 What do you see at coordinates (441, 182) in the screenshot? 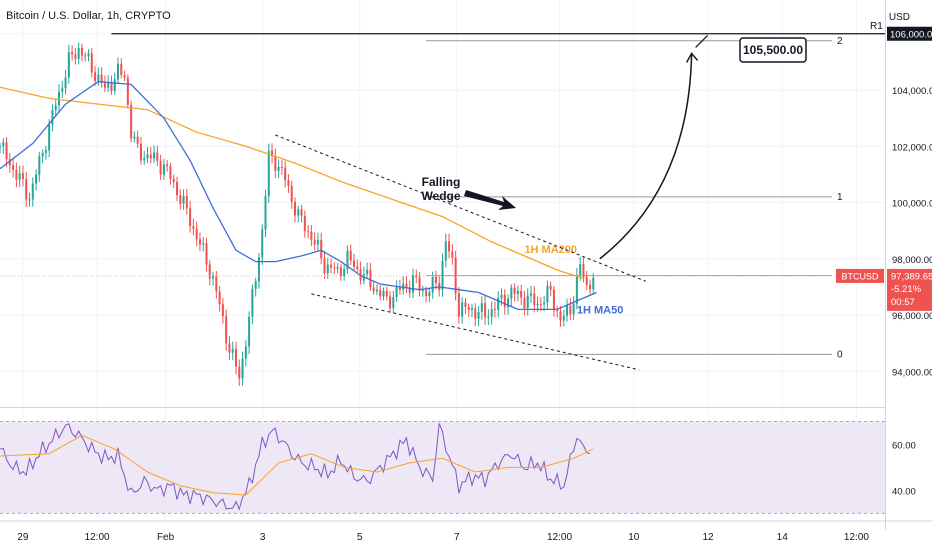
I see `wedge-label-line1: Falling` at bounding box center [441, 182].